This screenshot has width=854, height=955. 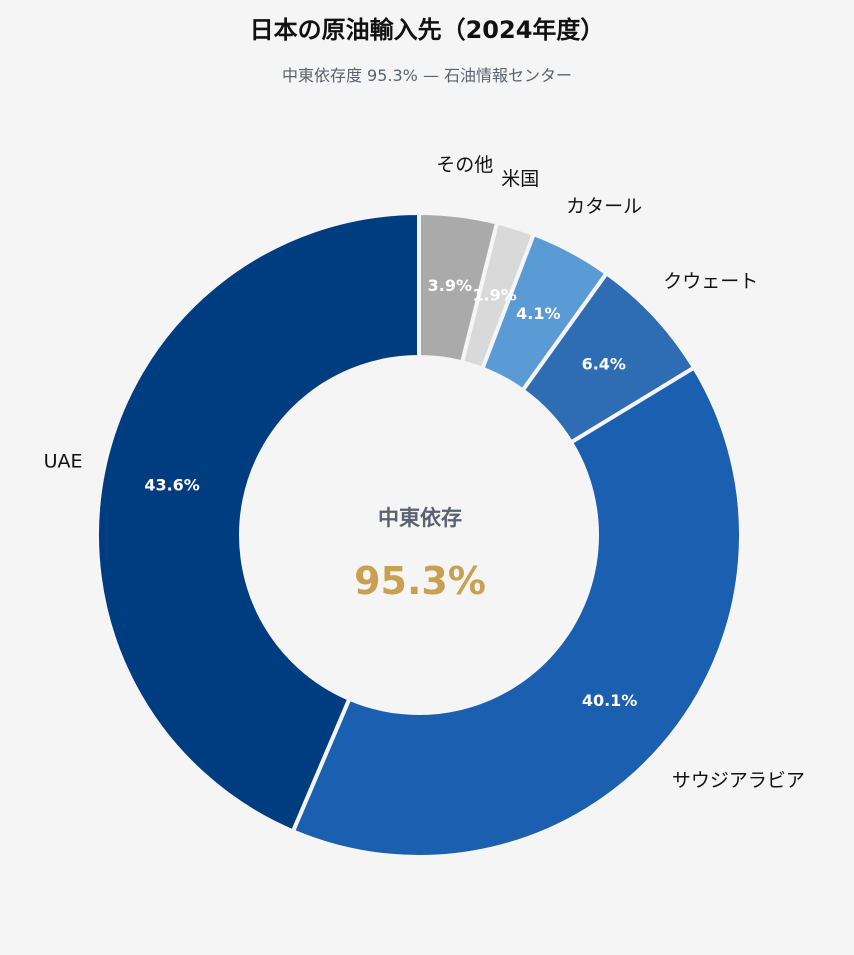 What do you see at coordinates (172, 485) in the screenshot?
I see `slice-5-value-label: 43.6%` at bounding box center [172, 485].